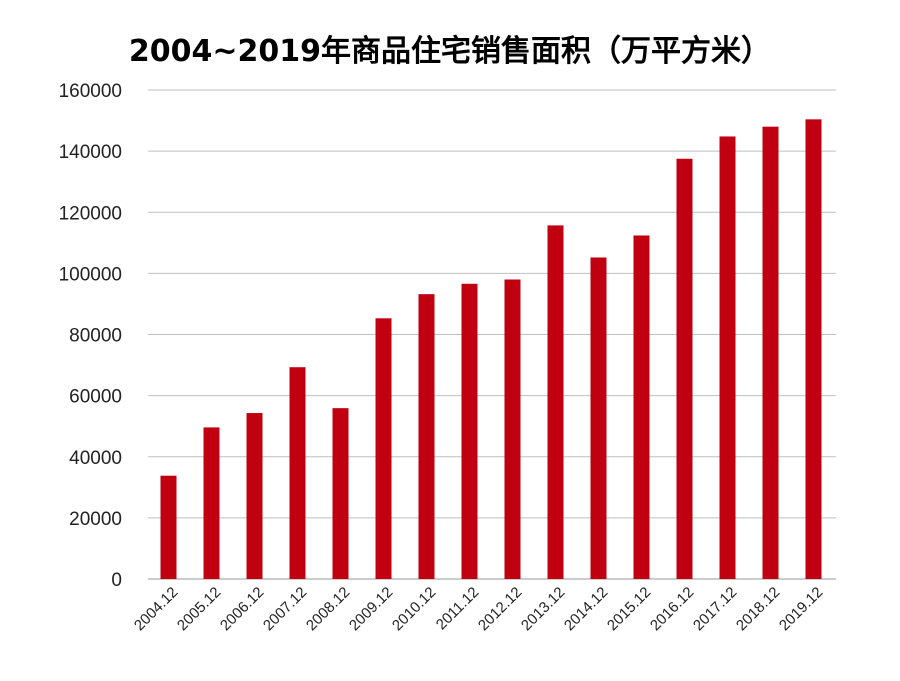 The height and width of the screenshot is (681, 900). I want to click on x-tick-label: 2006.12, so click(242, 609).